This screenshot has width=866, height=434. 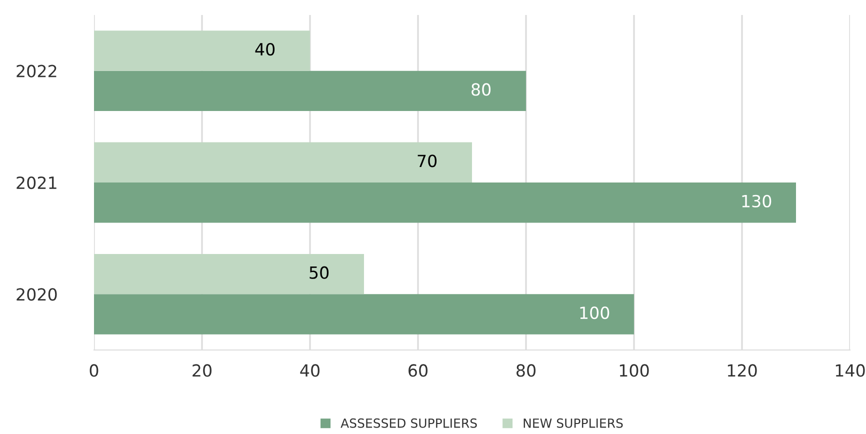 What do you see at coordinates (408, 423) in the screenshot?
I see `legend-label: ASSESSED SUPPLIERS` at bounding box center [408, 423].